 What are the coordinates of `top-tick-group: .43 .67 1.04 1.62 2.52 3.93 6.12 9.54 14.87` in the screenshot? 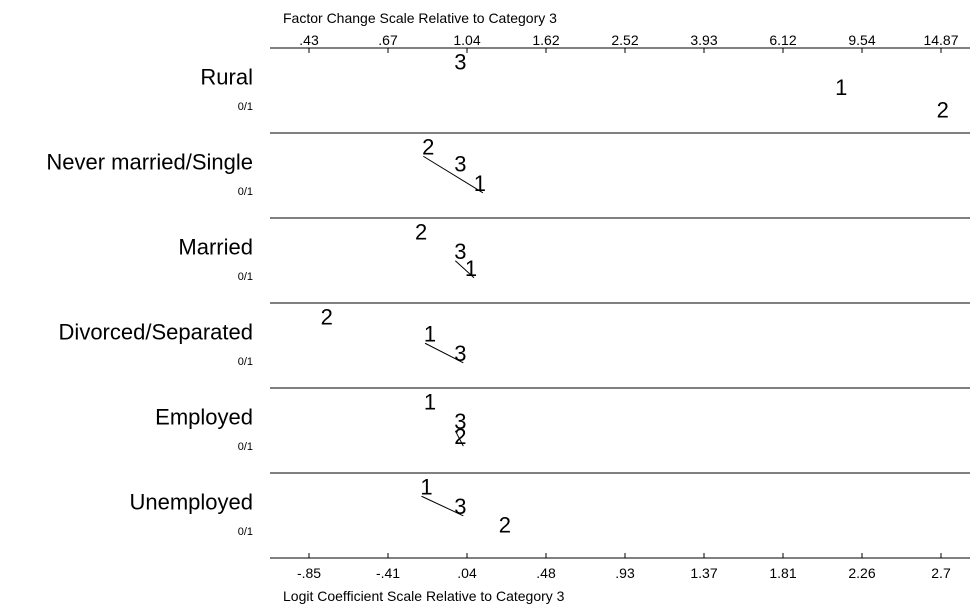 It's located at (629, 42).